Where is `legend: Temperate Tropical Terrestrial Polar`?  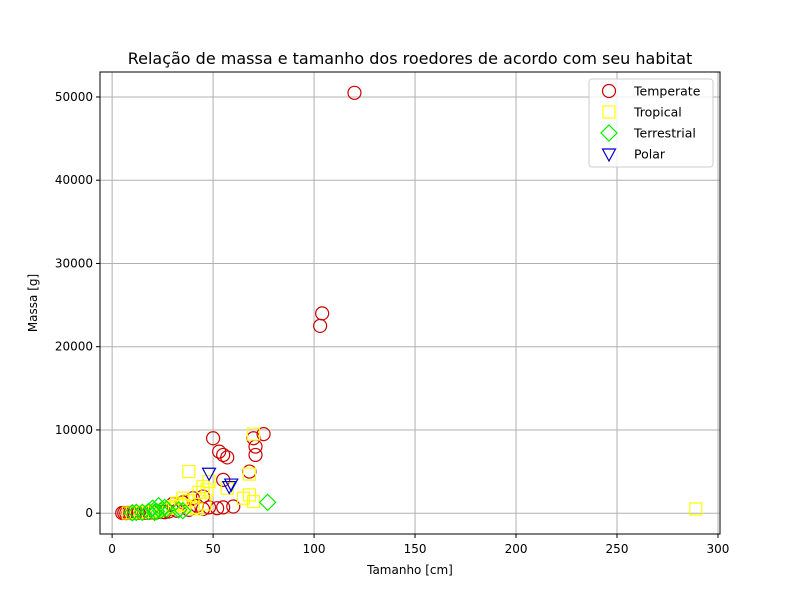 legend: Temperate Tropical Terrestrial Polar is located at coordinates (651, 123).